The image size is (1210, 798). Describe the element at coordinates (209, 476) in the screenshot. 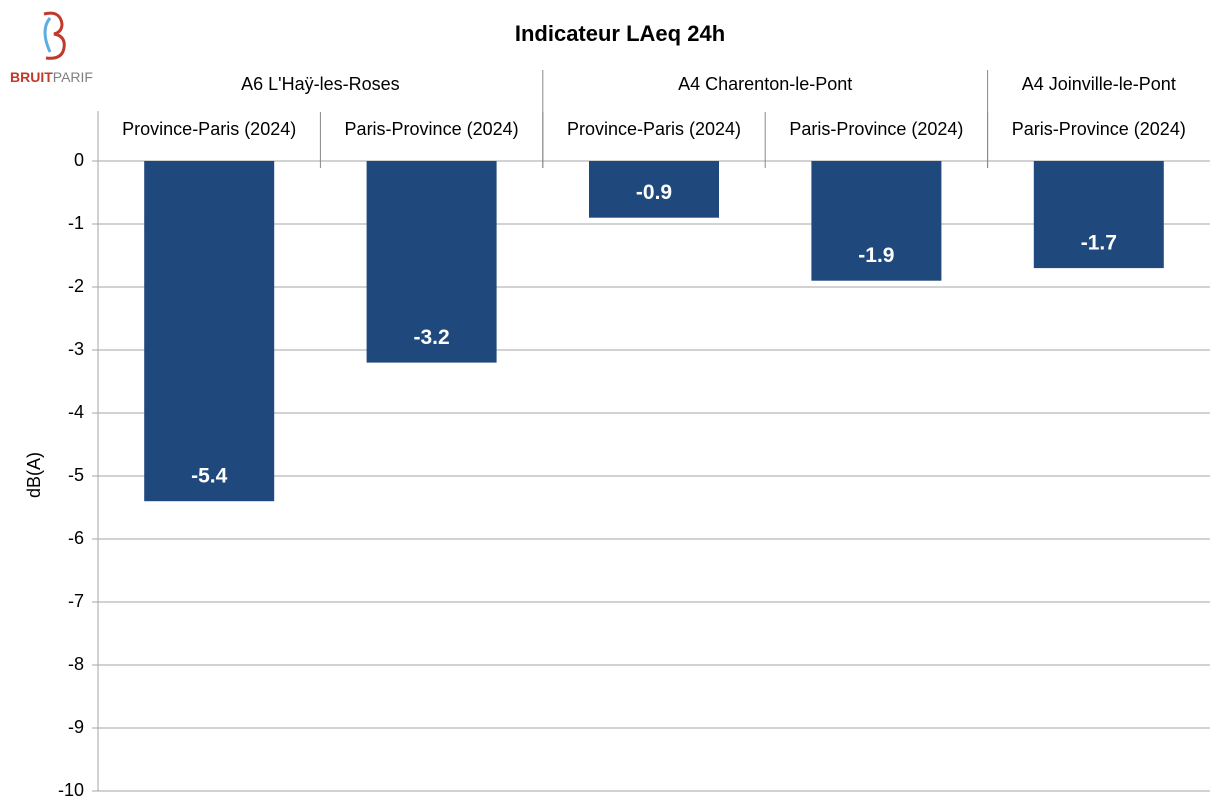

I see `value-label: -5.4` at that location.